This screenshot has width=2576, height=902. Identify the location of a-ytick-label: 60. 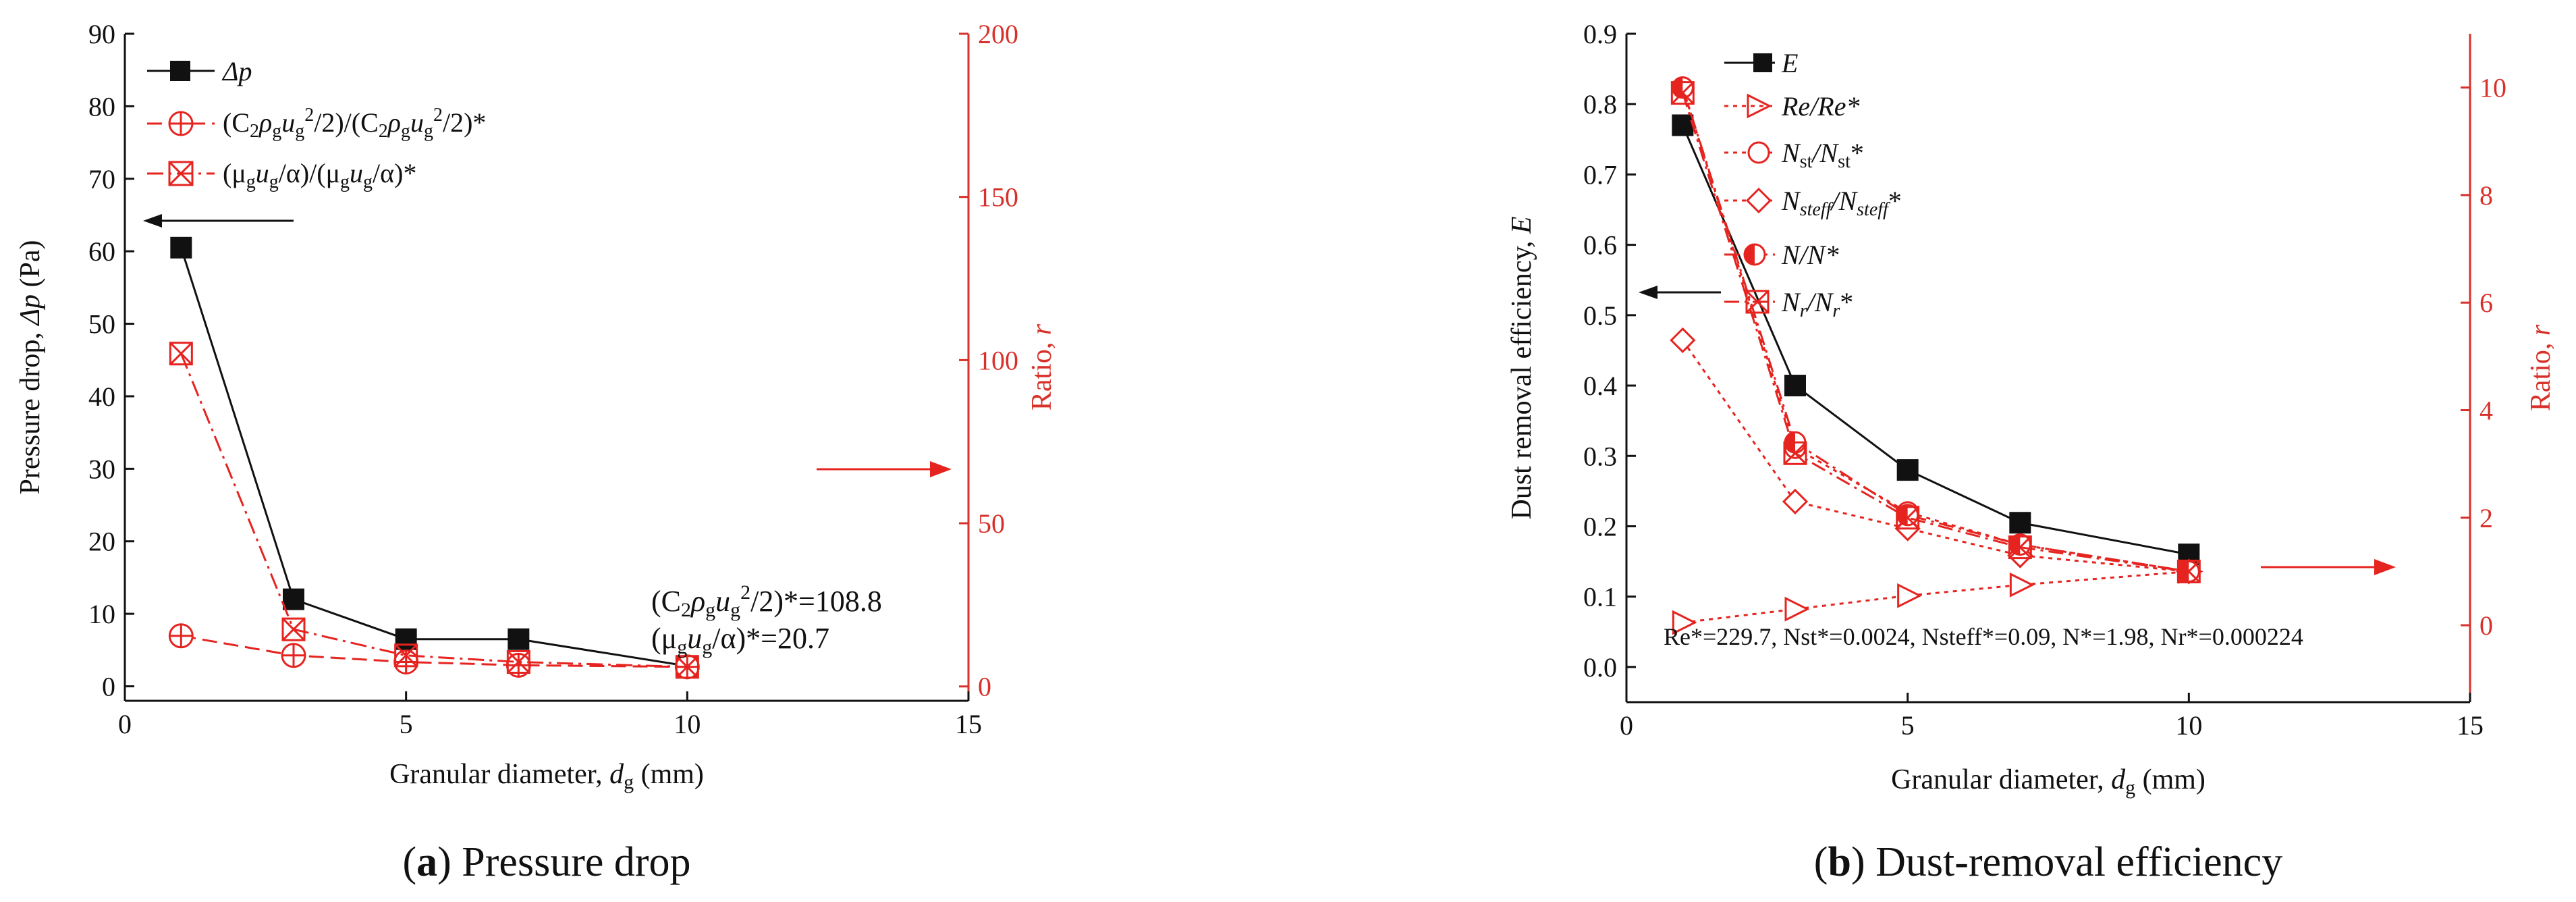
(101, 251).